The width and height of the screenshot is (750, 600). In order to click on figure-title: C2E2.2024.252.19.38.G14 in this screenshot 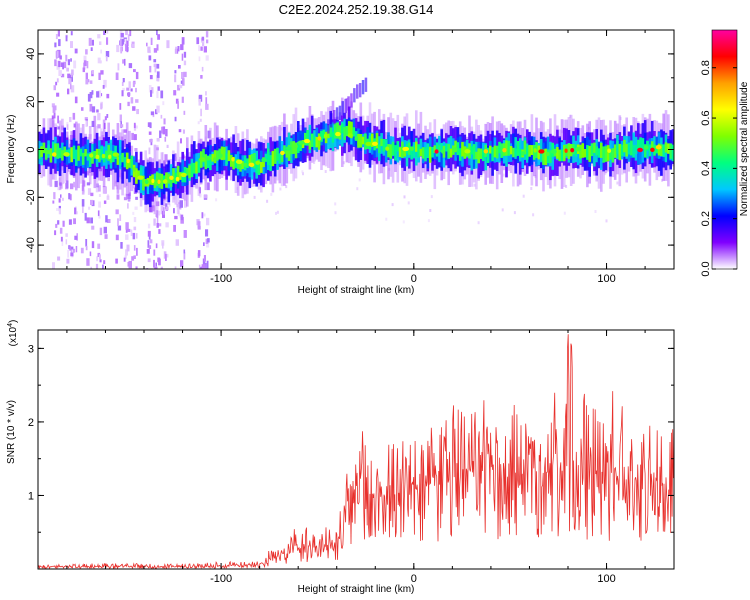, I will do `click(356, 9)`.